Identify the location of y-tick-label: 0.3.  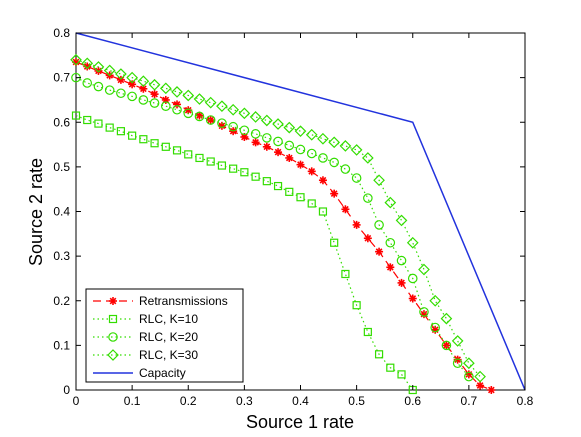
(61, 256).